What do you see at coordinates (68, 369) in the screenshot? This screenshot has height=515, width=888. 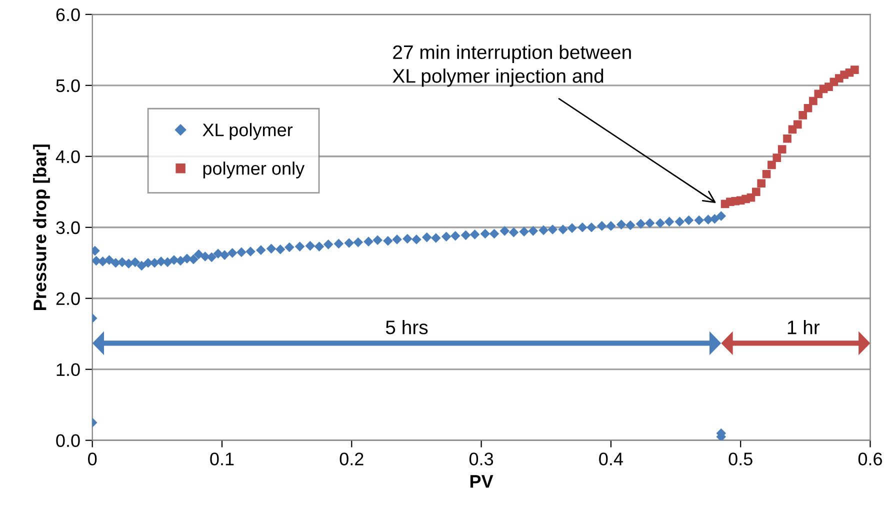 I see `y-tick-label: 1.0` at bounding box center [68, 369].